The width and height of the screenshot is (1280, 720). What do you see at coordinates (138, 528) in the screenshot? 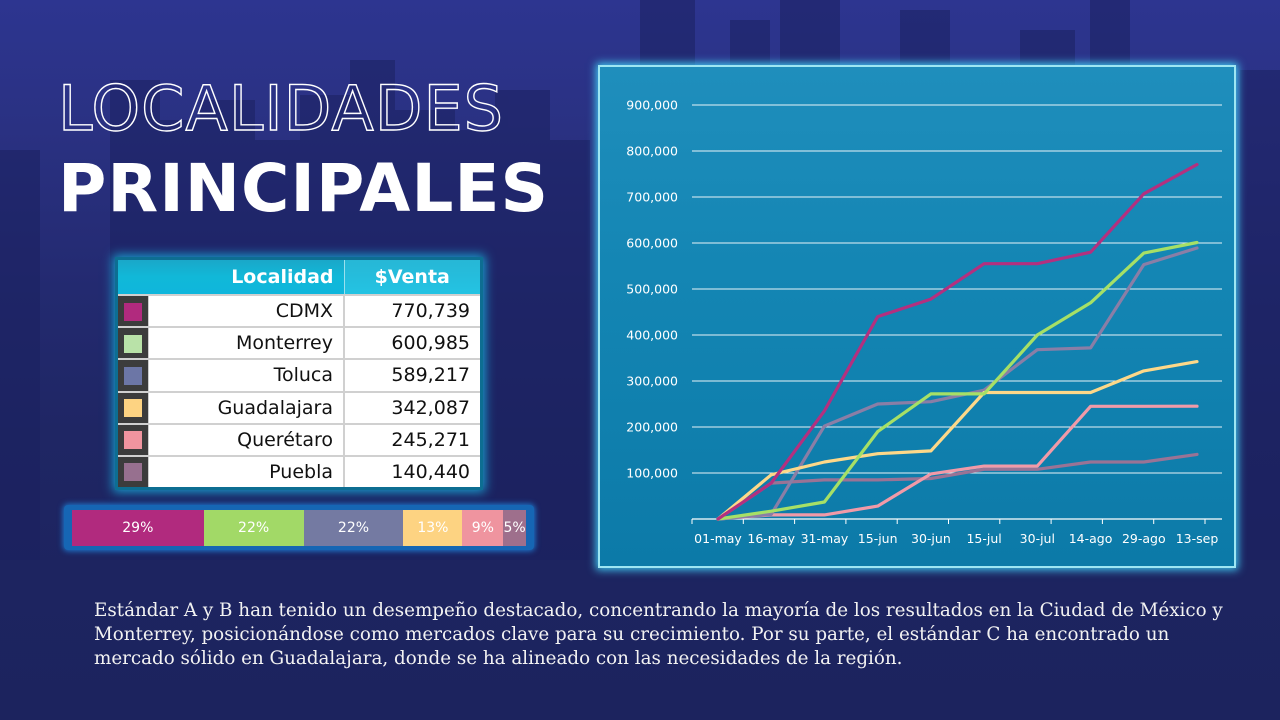
I see `share-segment: 29%` at bounding box center [138, 528].